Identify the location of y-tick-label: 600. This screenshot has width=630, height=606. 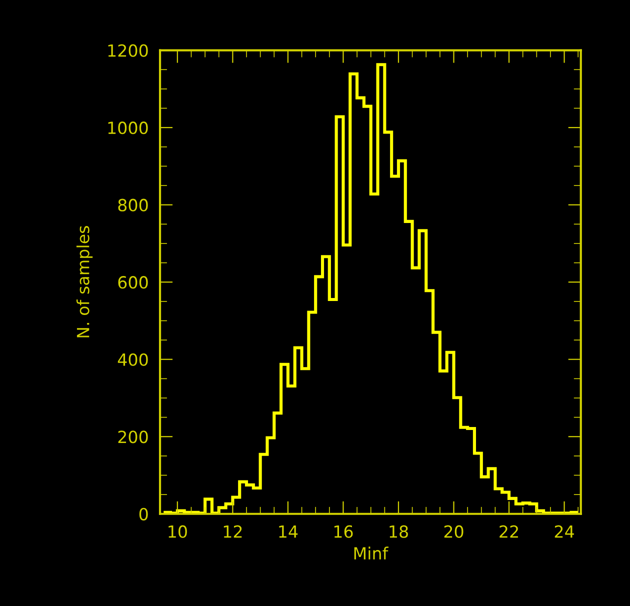
(133, 282).